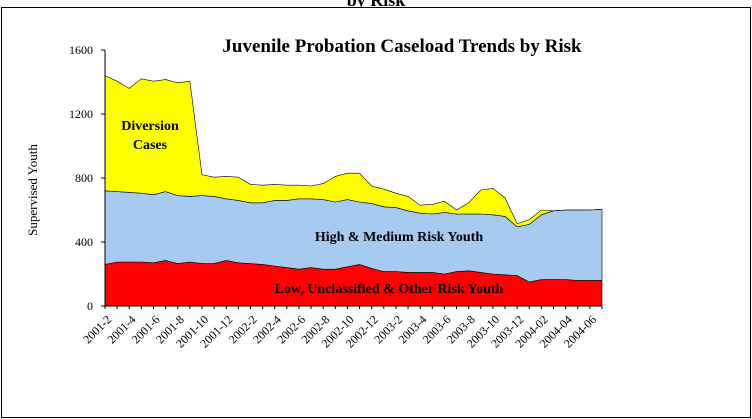 Image resolution: width=752 pixels, height=419 pixels. I want to click on area-label: Low, Unclassified & Other Risk Youth, so click(389, 289).